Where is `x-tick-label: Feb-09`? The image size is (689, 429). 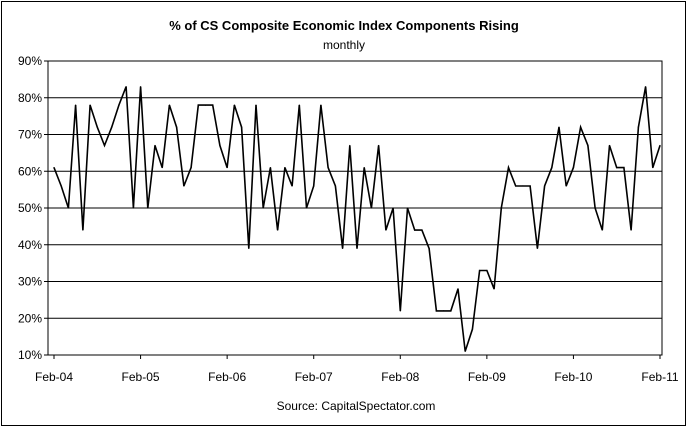 x-tick-label: Feb-09 is located at coordinates (487, 377).